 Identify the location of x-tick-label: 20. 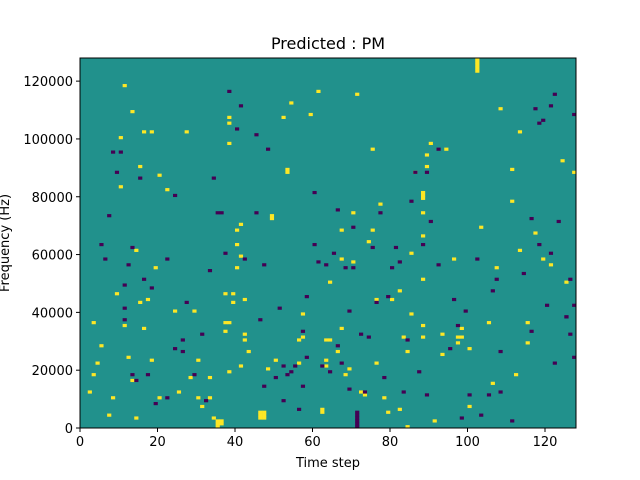
(157, 442).